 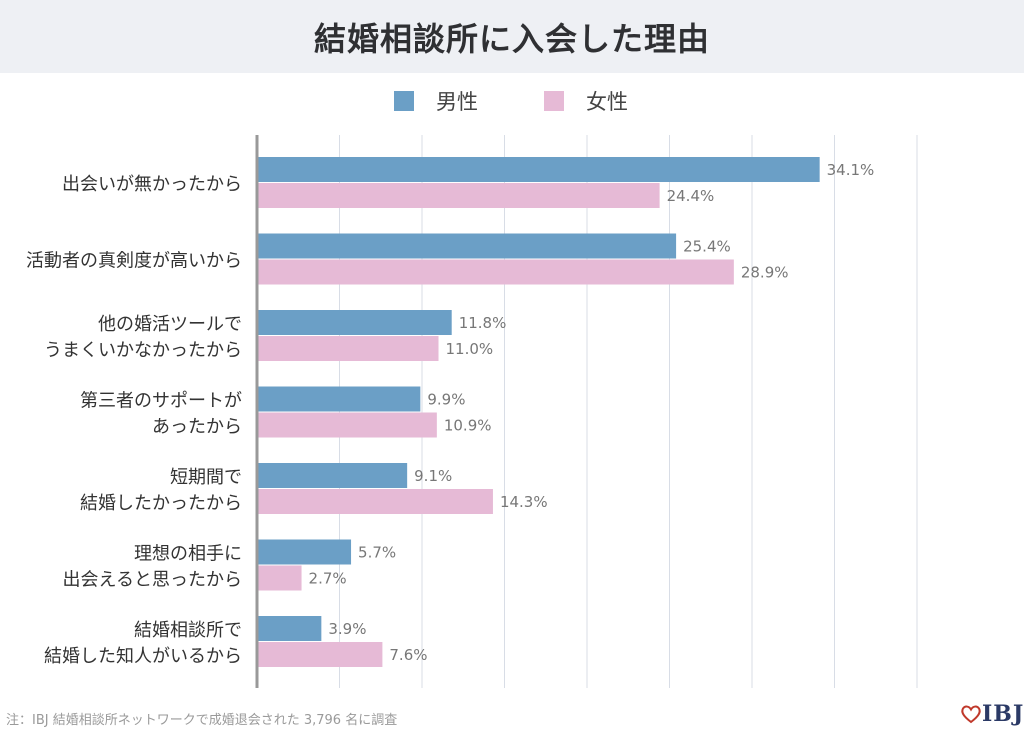 What do you see at coordinates (152, 580) in the screenshot?
I see `category-label: 出会えると思ったから` at bounding box center [152, 580].